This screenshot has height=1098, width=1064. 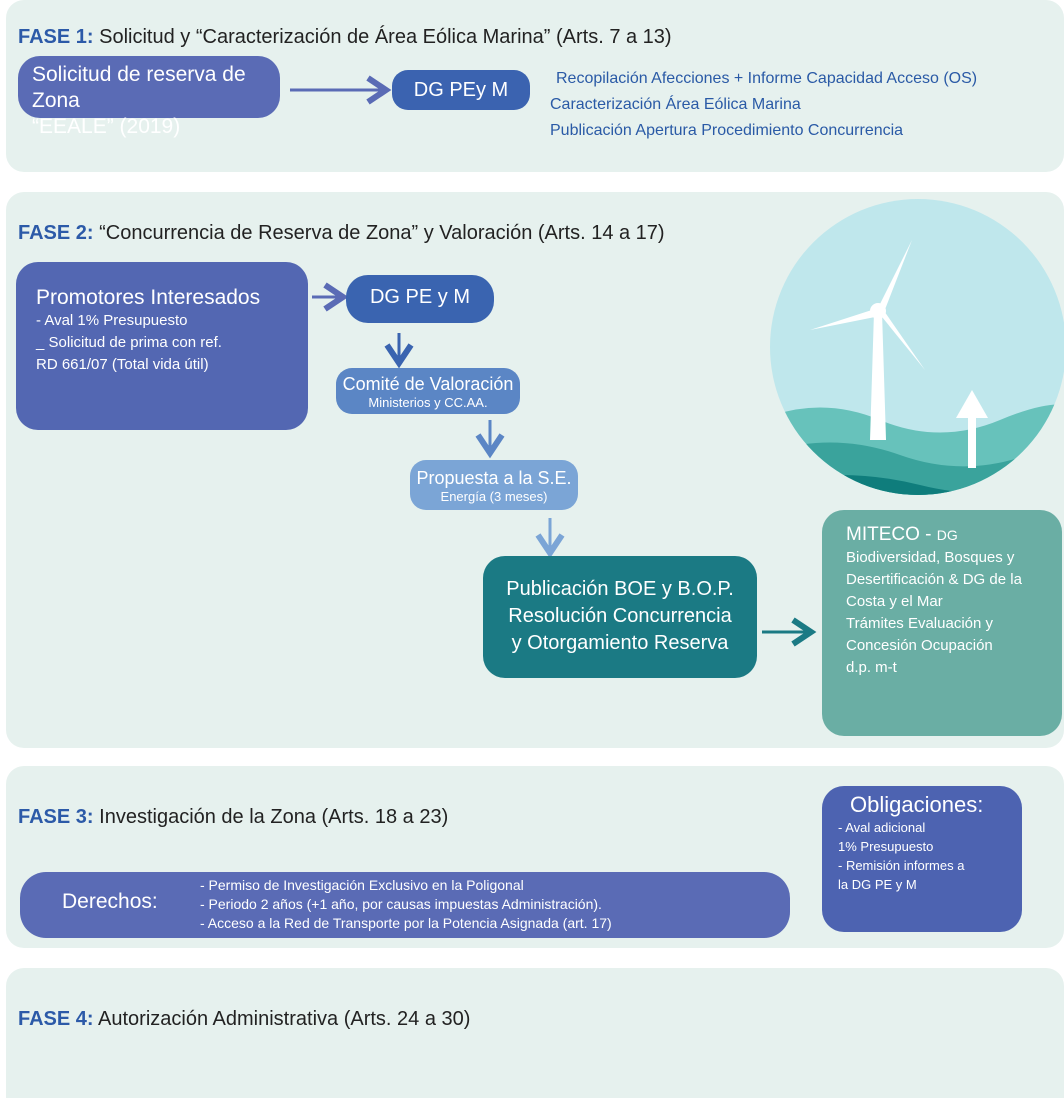 I want to click on authority-box: DG PEy M, so click(x=461, y=90).